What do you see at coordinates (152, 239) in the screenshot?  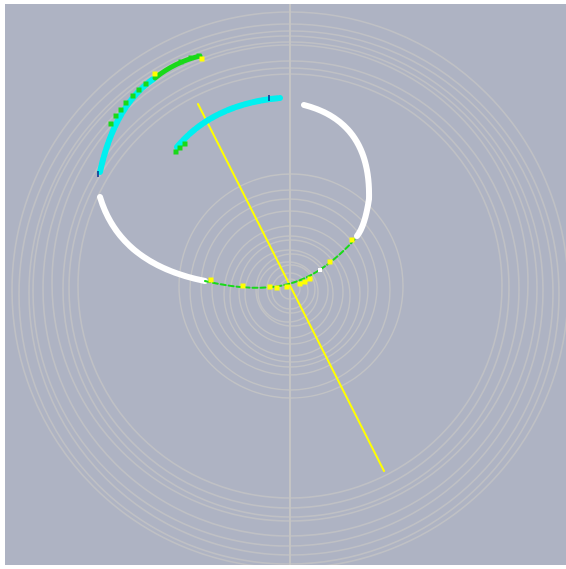 I see `white-track-left` at bounding box center [152, 239].